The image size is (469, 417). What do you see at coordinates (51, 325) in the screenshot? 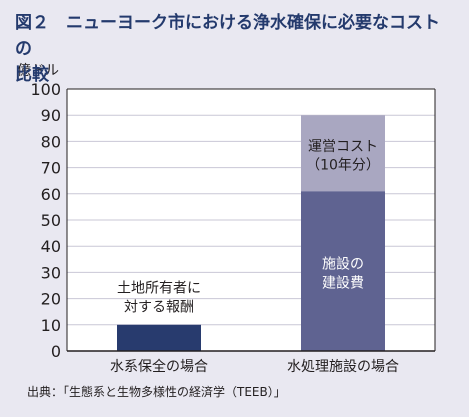
I see `y-tick-label: 10` at bounding box center [51, 325].